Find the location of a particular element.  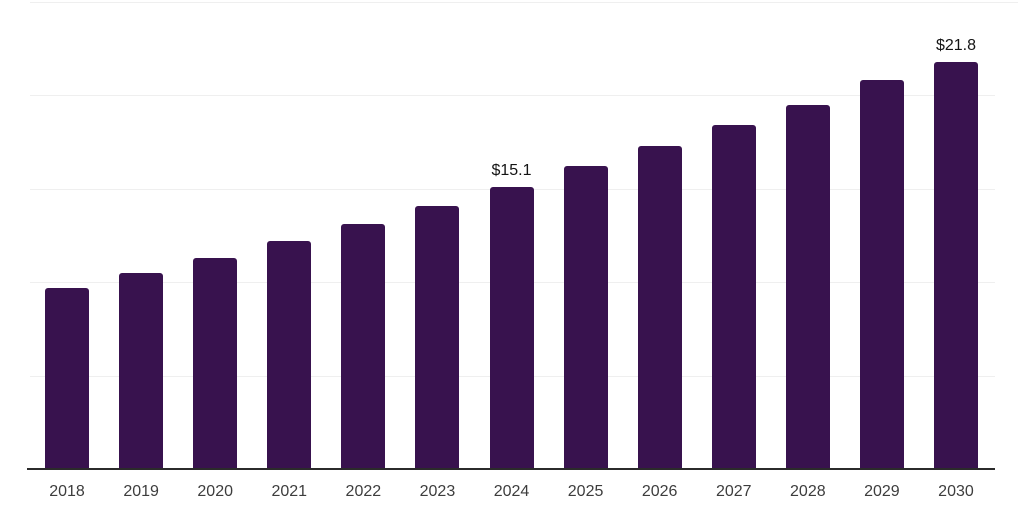

bar-column-2020 is located at coordinates (215, 235).